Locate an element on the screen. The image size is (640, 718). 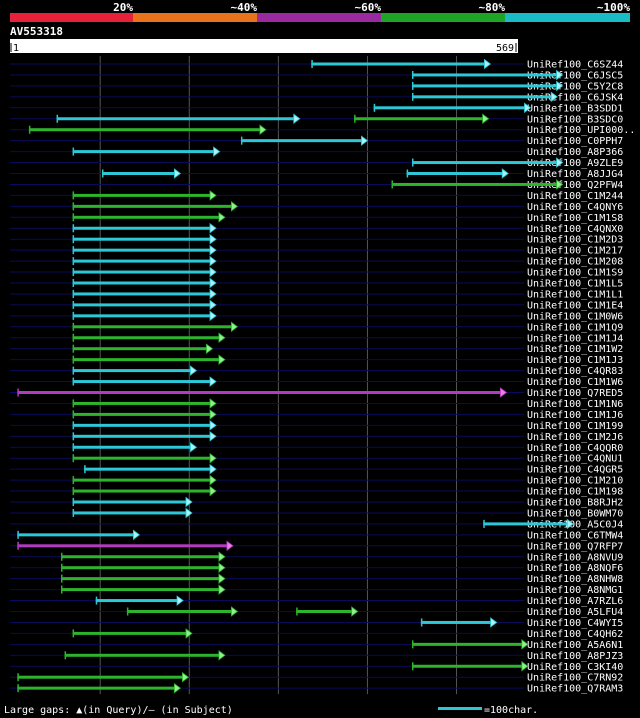
hit-label: UniRef100_B3SDD1 is located at coordinates (575, 108).